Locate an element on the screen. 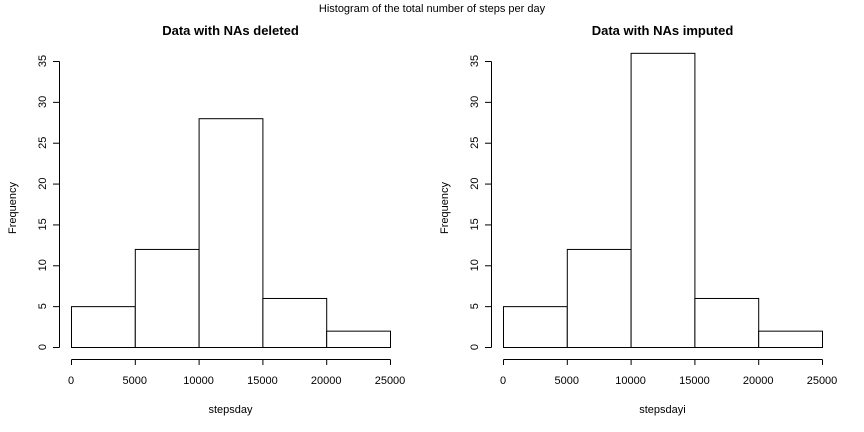  x-axis-label: stepsdayi is located at coordinates (662, 410).